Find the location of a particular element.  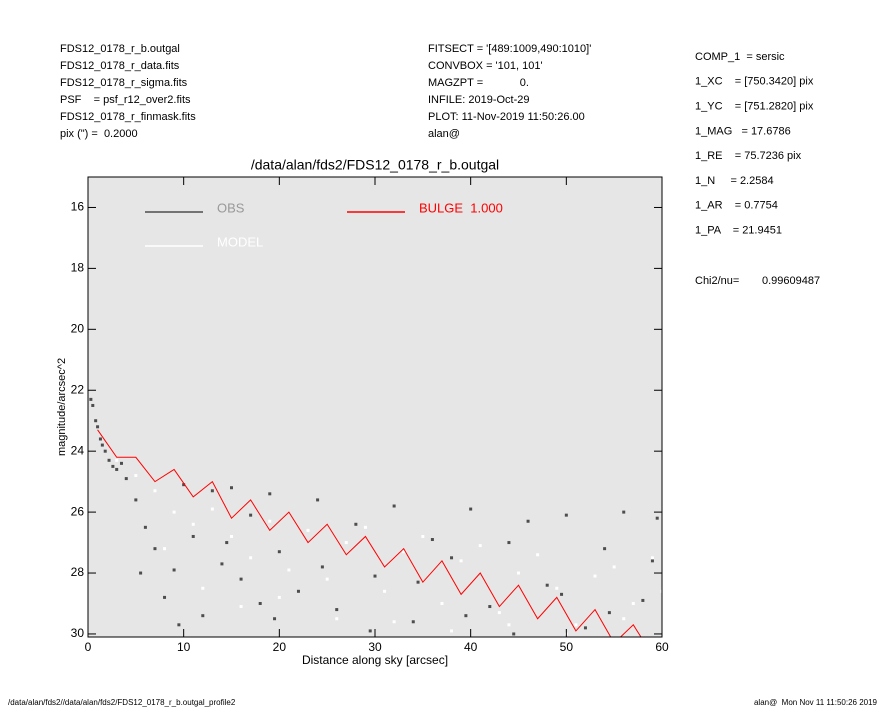

x-tick-label: 10 is located at coordinates (184, 647).